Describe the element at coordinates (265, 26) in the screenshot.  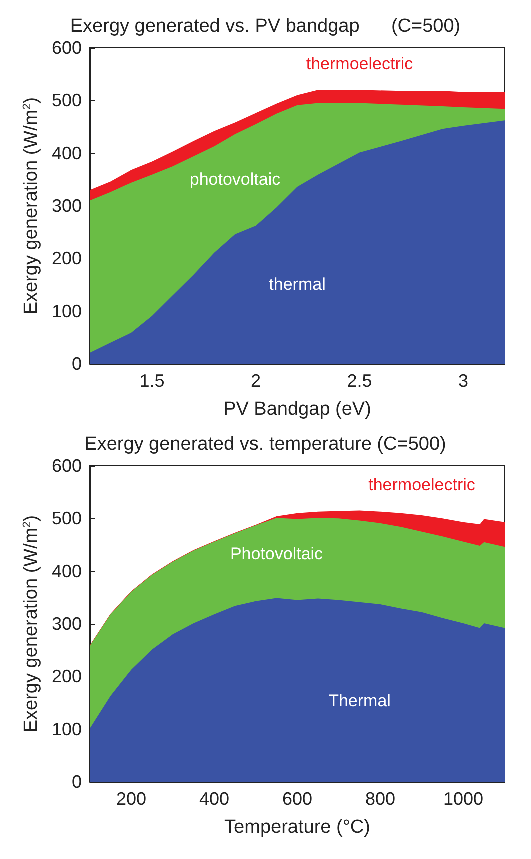
I see `chart-title: Exergy generated vs. PV bandgap (C=500)` at that location.